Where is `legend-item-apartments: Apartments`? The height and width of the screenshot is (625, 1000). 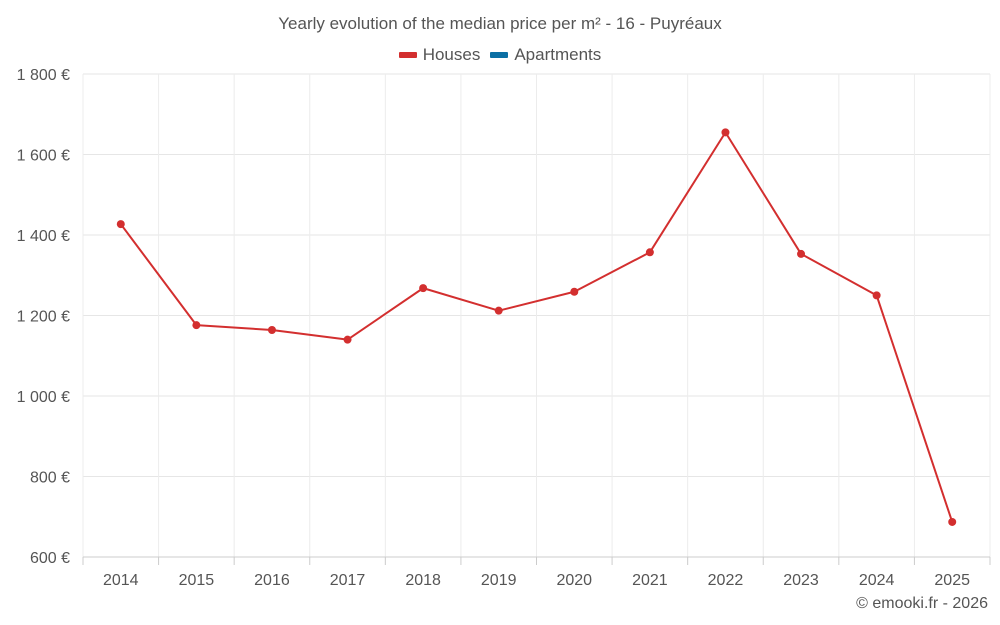 legend-item-apartments: Apartments is located at coordinates (545, 55).